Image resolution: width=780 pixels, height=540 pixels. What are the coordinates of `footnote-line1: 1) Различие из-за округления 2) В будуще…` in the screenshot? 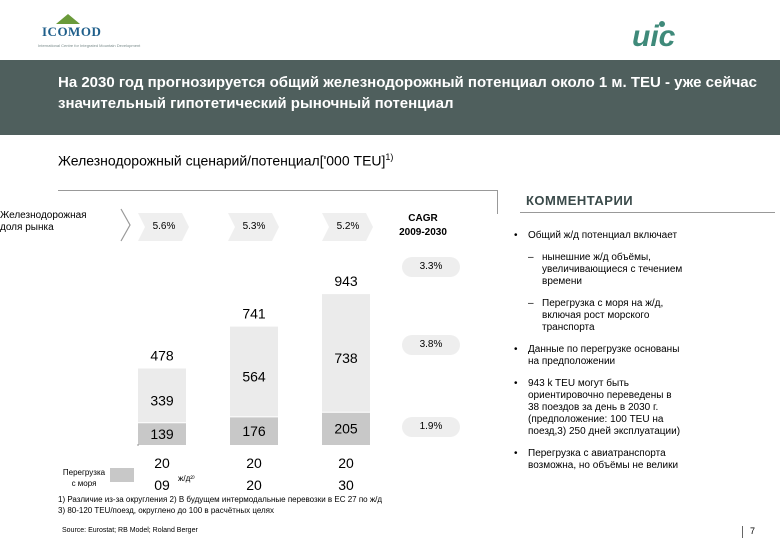 It's located at (220, 499).